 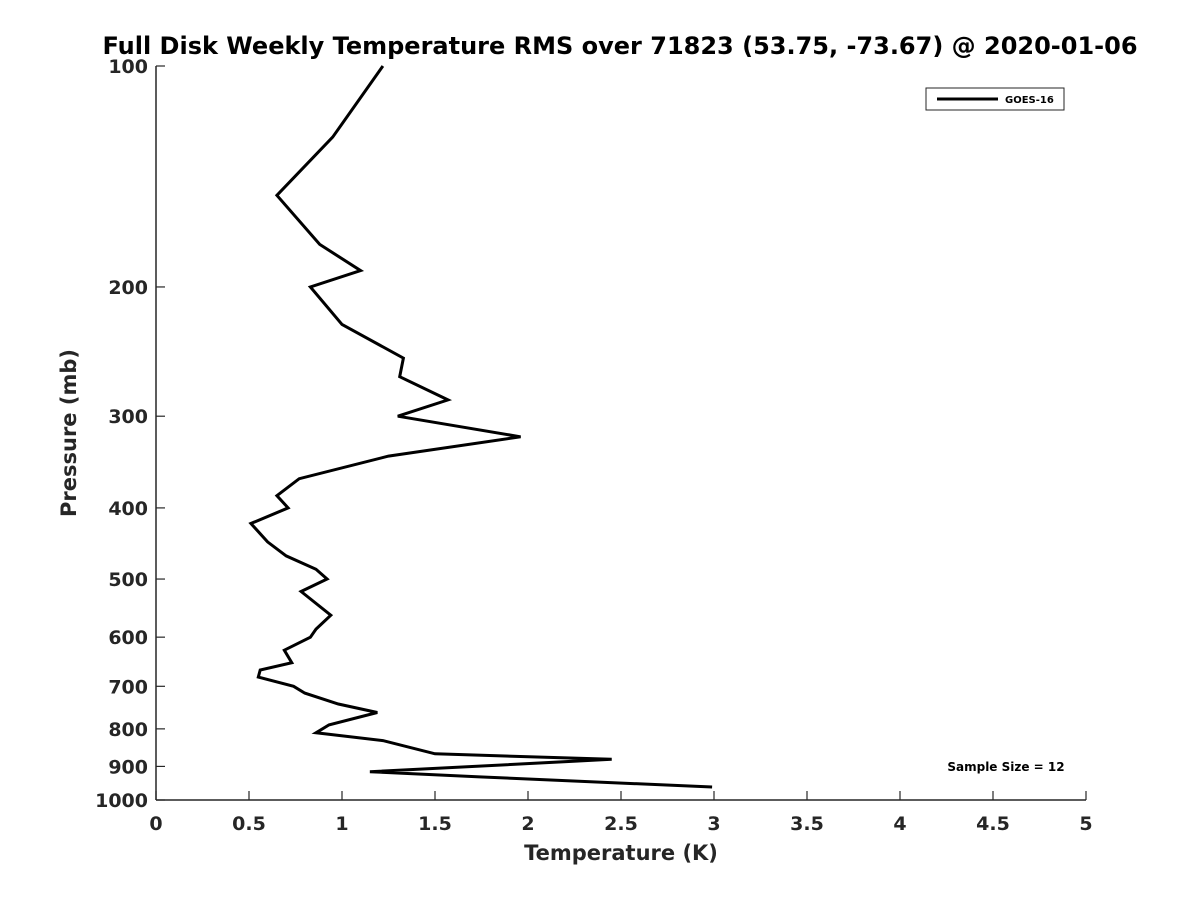 What do you see at coordinates (995, 99) in the screenshot?
I see `legend: GOES-16` at bounding box center [995, 99].